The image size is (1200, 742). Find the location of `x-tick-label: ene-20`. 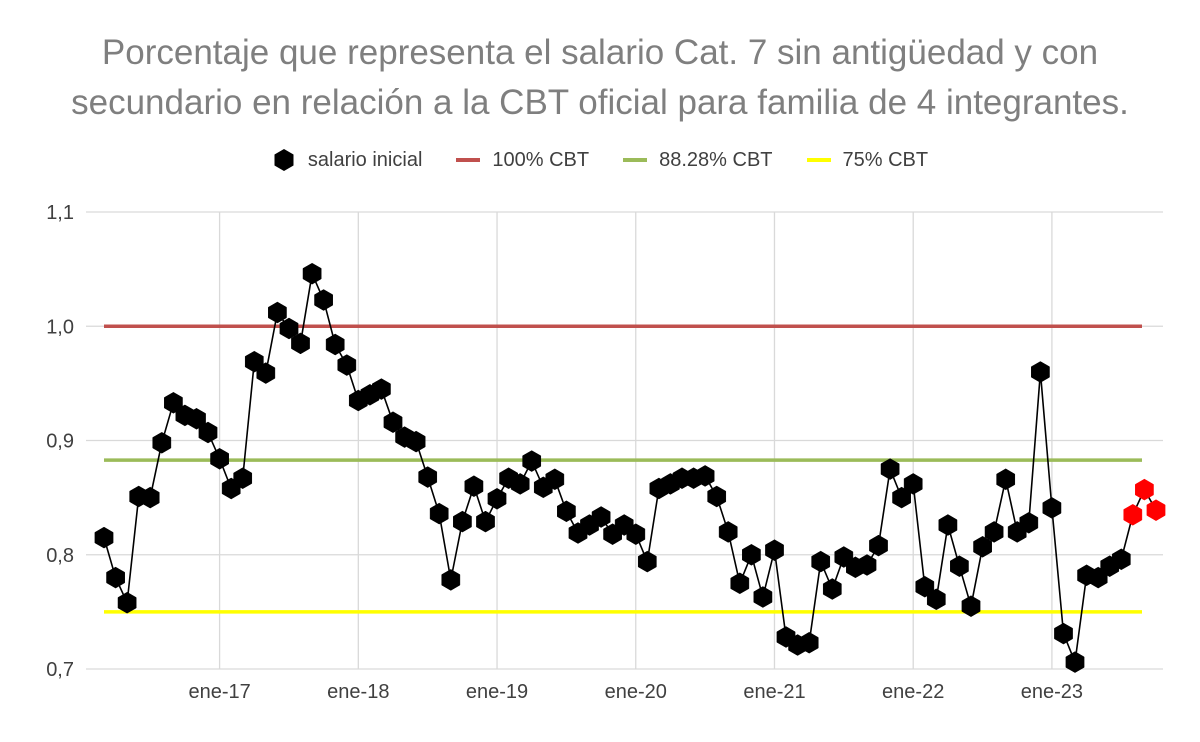

x-tick-label: ene-20 is located at coordinates (636, 692).